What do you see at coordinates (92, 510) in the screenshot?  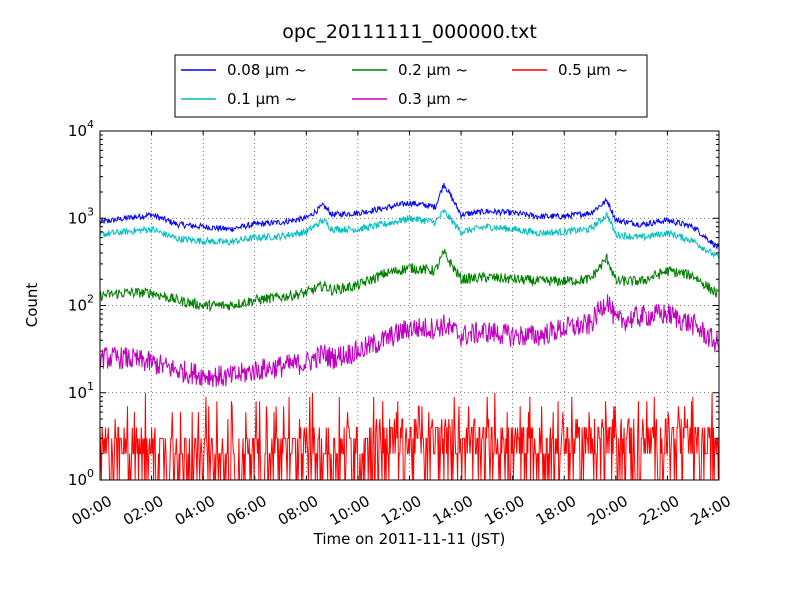 I see `x-tick-label: 00:00` at bounding box center [92, 510].